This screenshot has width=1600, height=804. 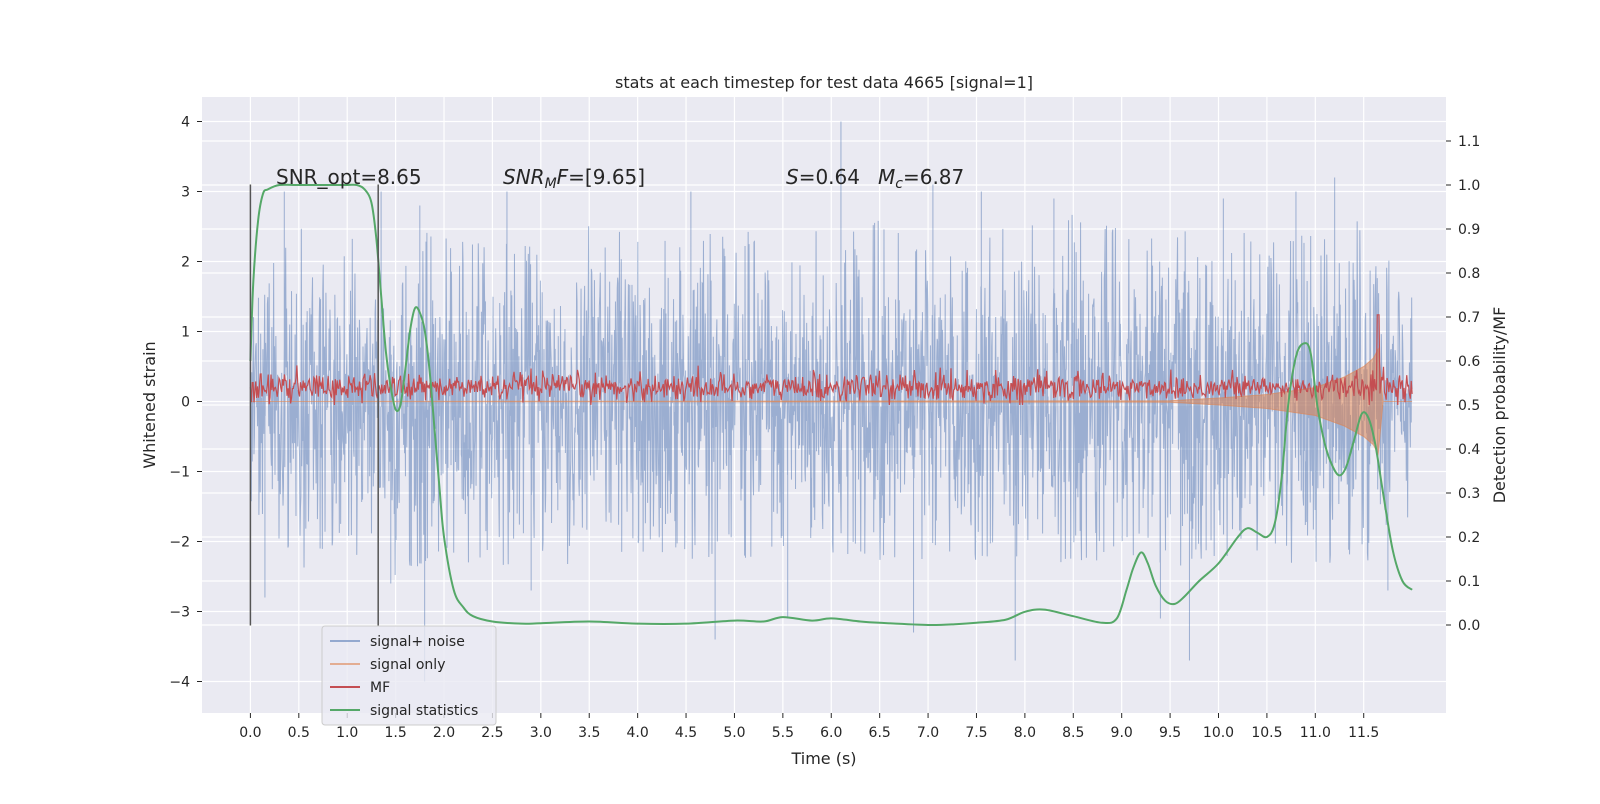 I want to click on legend-box, so click(x=409, y=675).